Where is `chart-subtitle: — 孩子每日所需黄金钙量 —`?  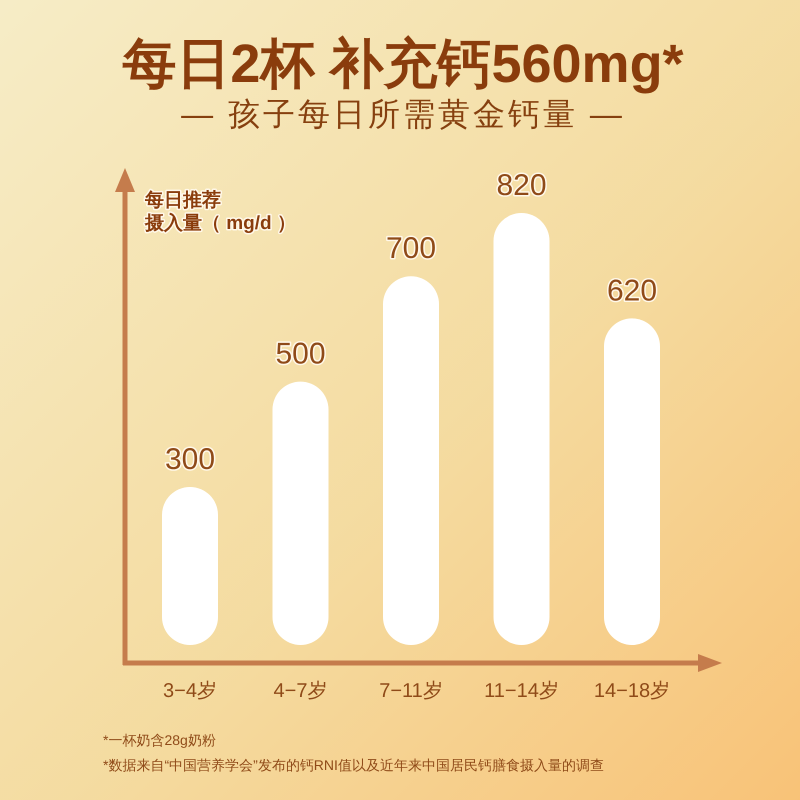 chart-subtitle: — 孩子每日所需黄金钙量 — is located at coordinates (403, 114).